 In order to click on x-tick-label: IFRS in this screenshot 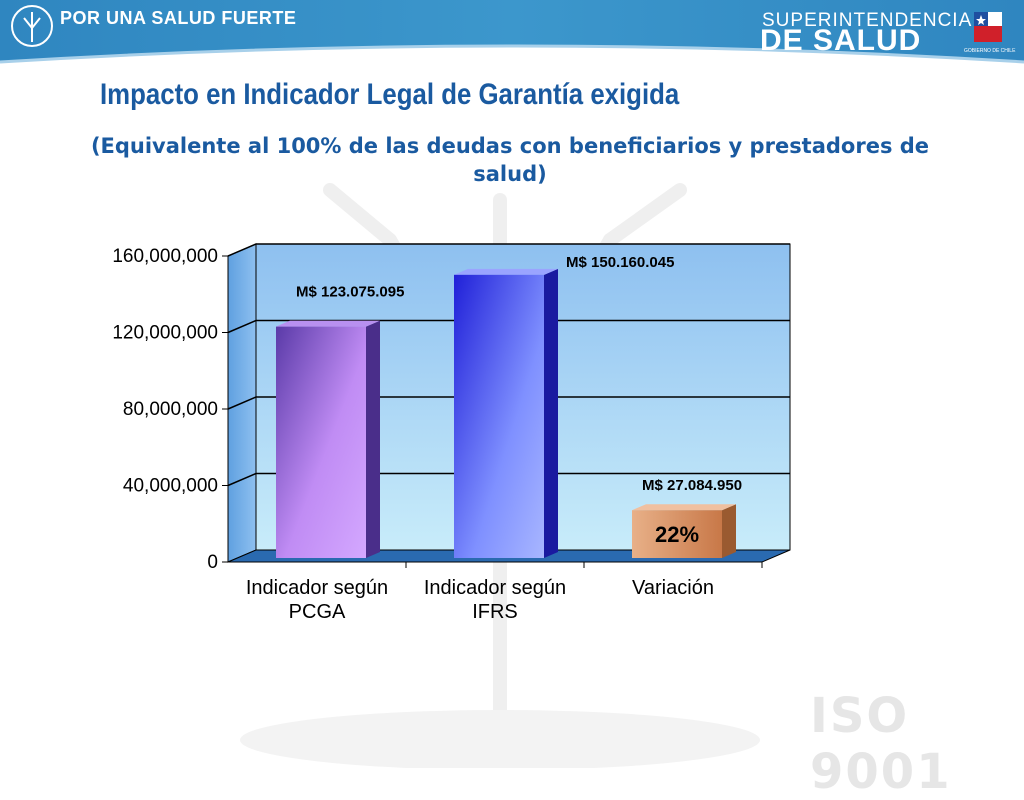, I will do `click(495, 612)`.